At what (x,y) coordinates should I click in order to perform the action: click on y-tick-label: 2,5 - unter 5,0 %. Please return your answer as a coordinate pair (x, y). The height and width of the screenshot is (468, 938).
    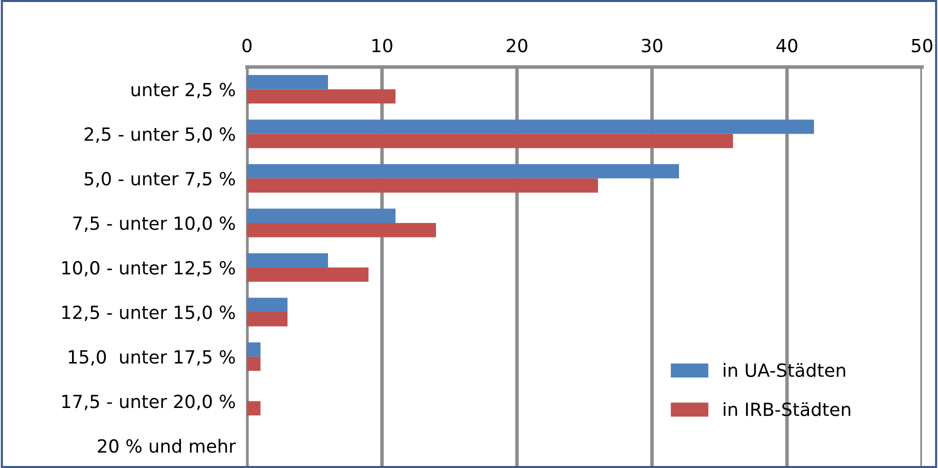
    Looking at the image, I should click on (159, 135).